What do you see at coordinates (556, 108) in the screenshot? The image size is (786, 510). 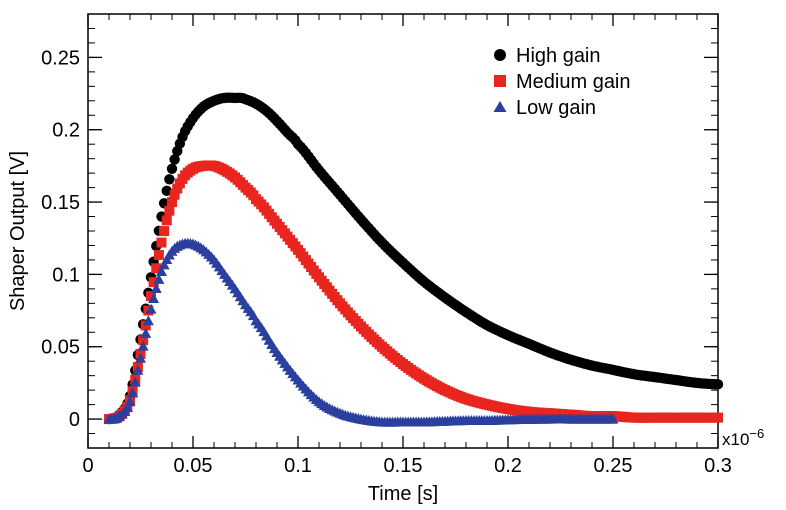 I see `legend-label-low-gain: Low gain` at bounding box center [556, 108].